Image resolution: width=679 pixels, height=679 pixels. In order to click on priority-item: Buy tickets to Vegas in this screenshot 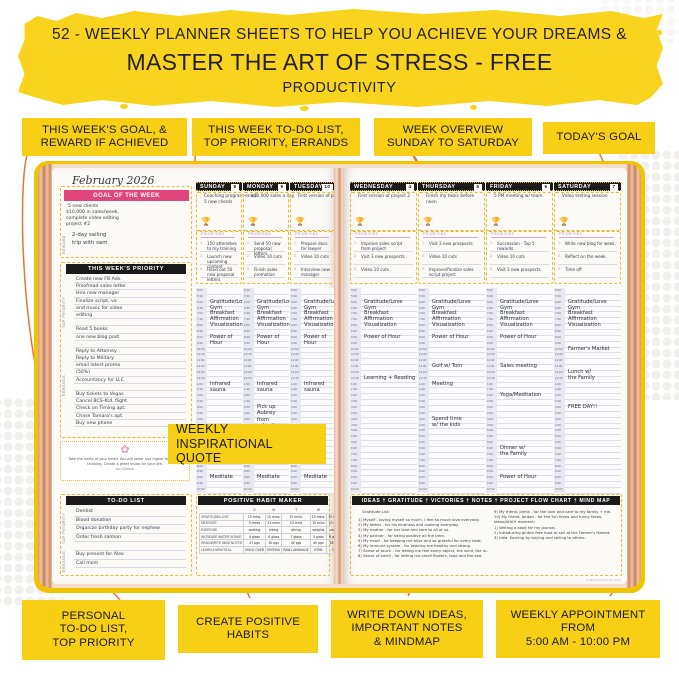, I will do `click(130, 395)`.